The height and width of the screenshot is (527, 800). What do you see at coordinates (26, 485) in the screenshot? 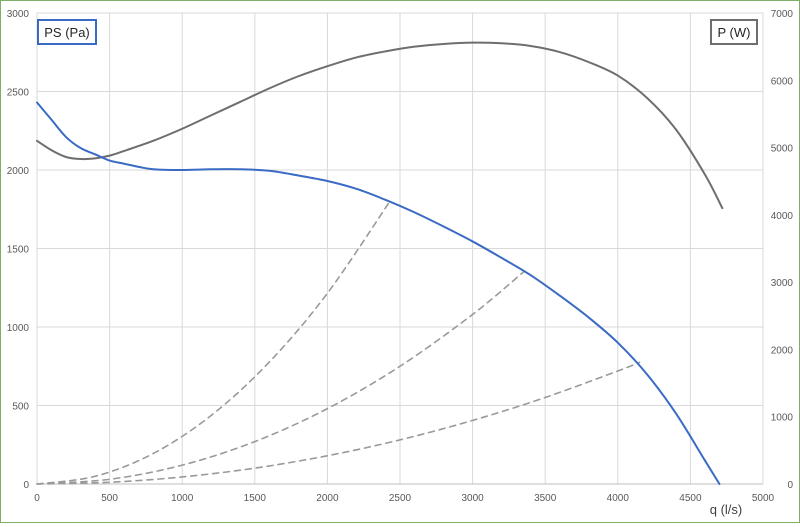
I see `y-left-tick-label: 0` at bounding box center [26, 485].